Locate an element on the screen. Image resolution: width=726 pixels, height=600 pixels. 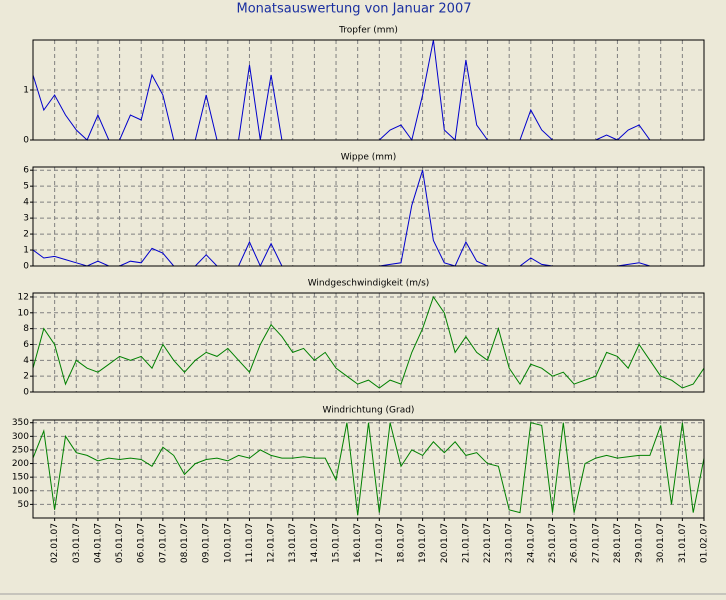
x-tick-label: 18.01.07 is located at coordinates (401, 543).